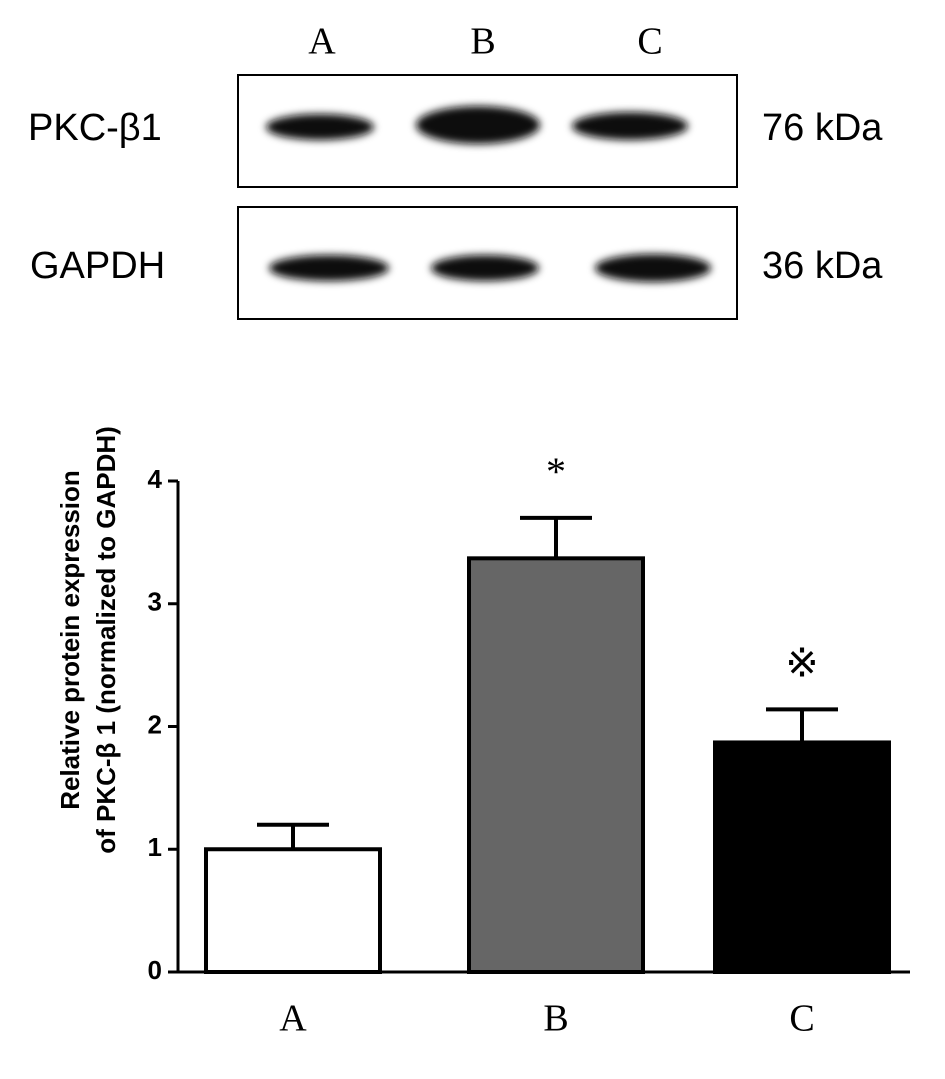 The height and width of the screenshot is (1079, 945). I want to click on y-tick-label: 0, so click(155, 970).